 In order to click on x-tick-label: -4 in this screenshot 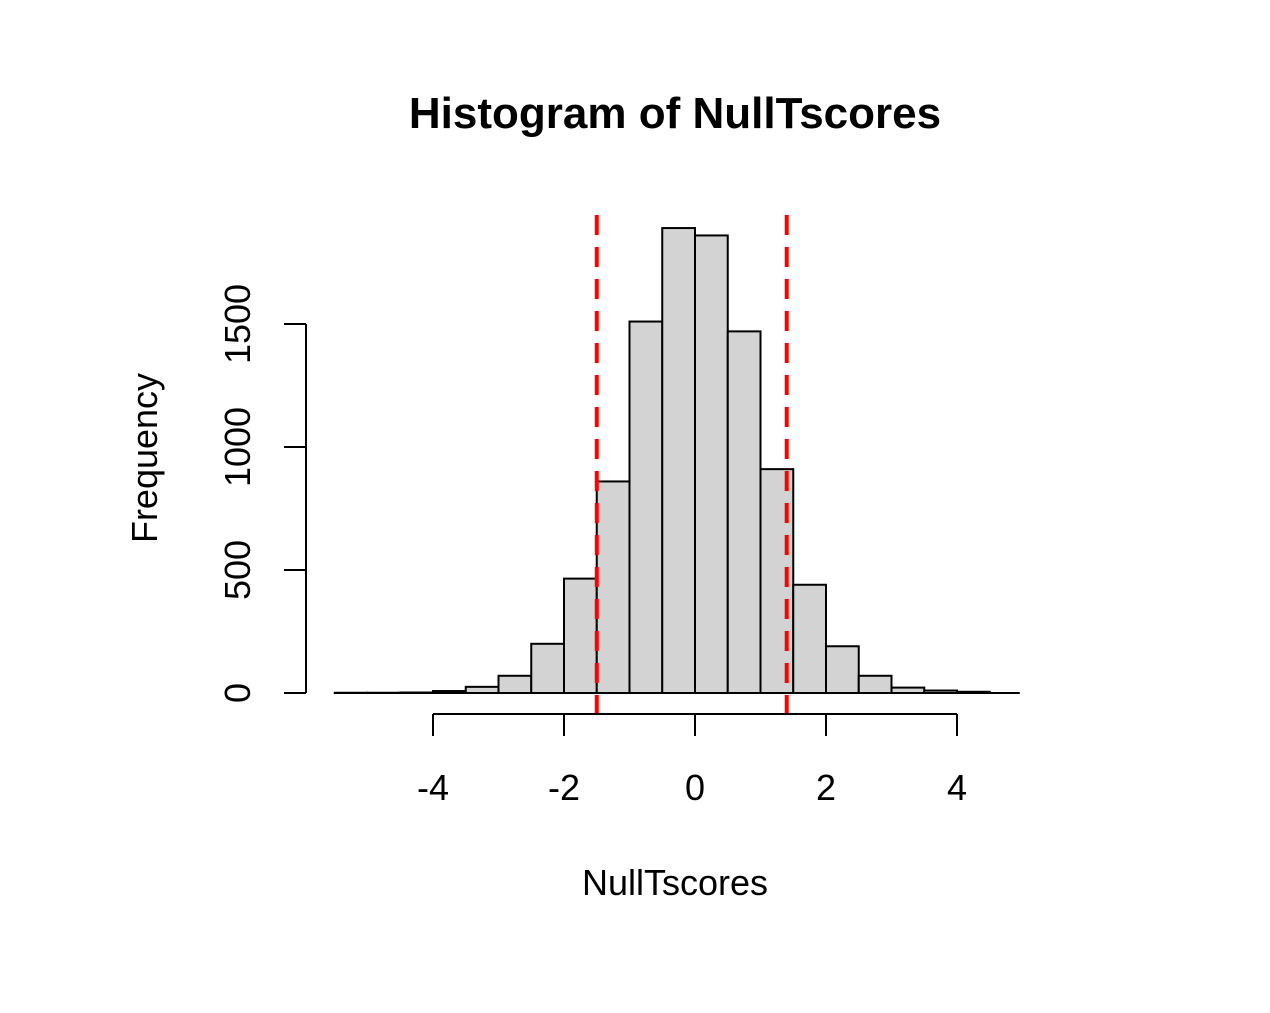, I will do `click(433, 787)`.